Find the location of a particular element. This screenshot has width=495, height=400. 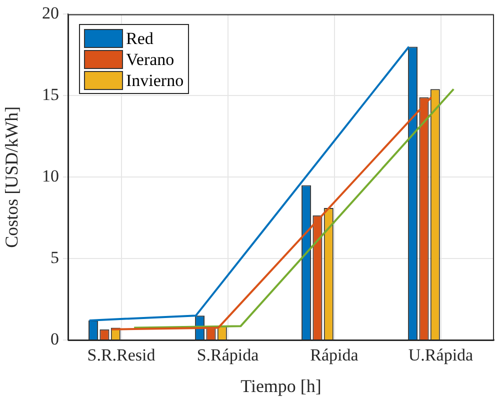

y-axis-title: Costos [USD/kWh] is located at coordinates (12, 177).